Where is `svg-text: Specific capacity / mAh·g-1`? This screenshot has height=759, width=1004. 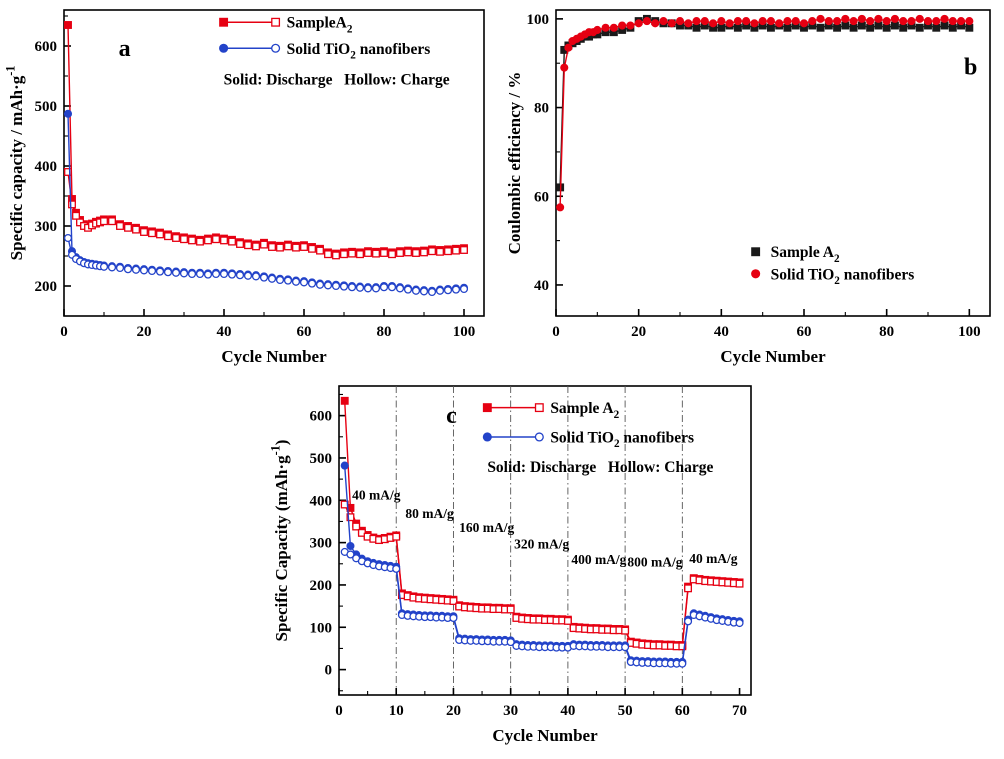 svg-text: Specific capacity / mAh·g-1 is located at coordinates (14, 163).